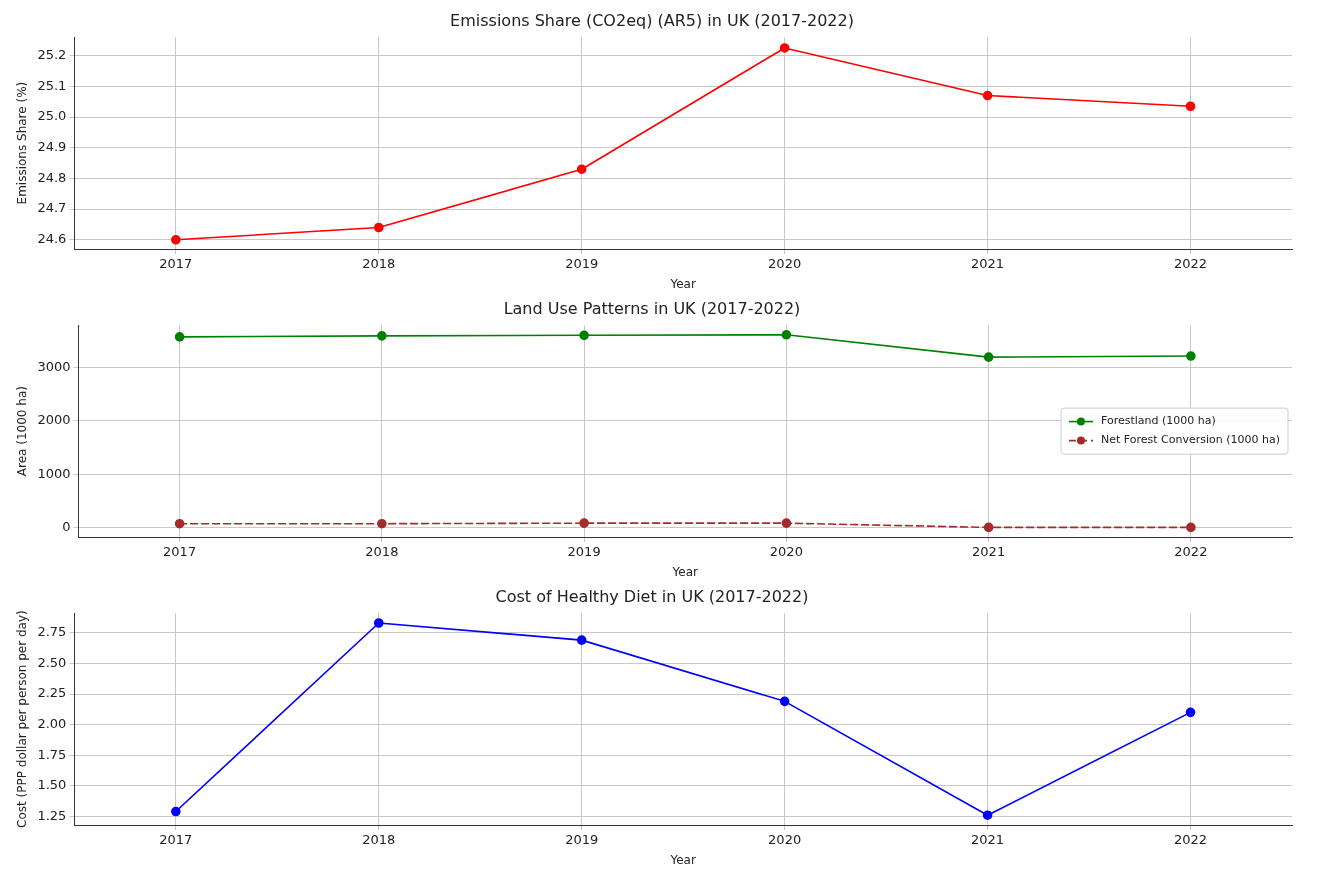 The height and width of the screenshot is (880, 1330). Describe the element at coordinates (52, 177) in the screenshot. I see `y-tick-label: 24.8` at that location.